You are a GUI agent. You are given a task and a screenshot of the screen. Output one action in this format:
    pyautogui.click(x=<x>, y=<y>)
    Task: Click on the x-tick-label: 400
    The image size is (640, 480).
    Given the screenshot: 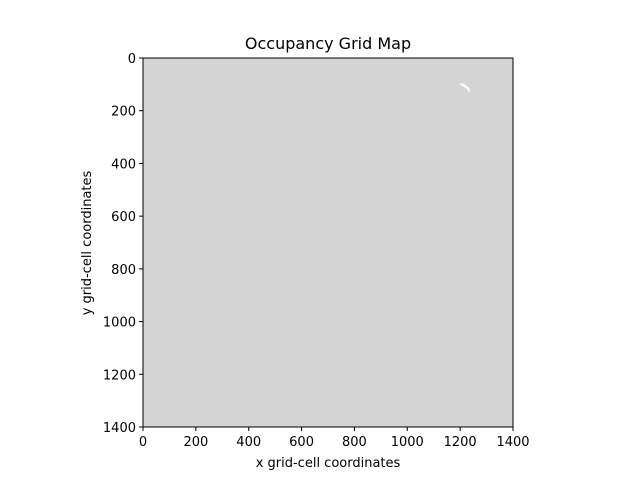 What is the action you would take?
    pyautogui.click(x=248, y=442)
    